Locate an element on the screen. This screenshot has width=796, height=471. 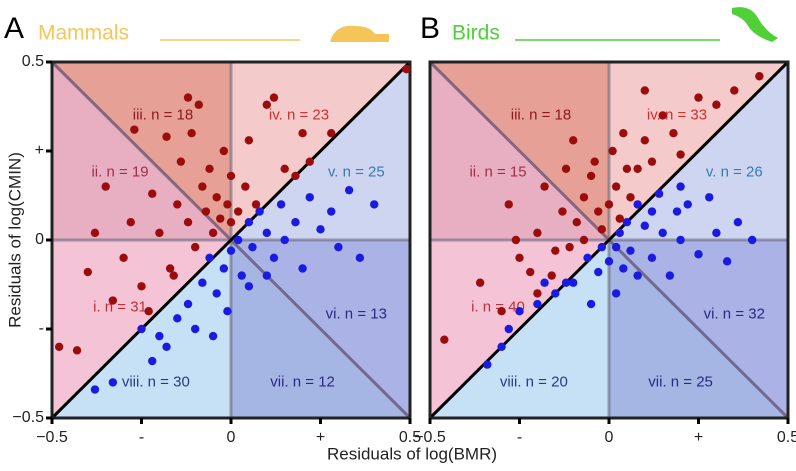
x-tick-label: 0 is located at coordinates (231, 437).